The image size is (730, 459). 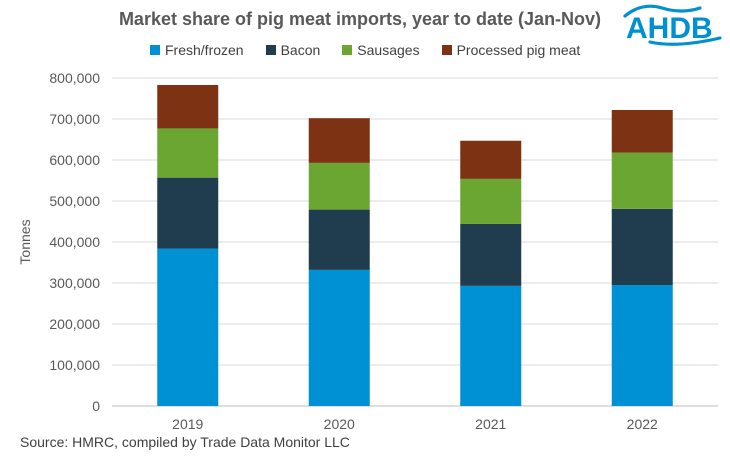 I want to click on legend-label: Fresh/frozen, so click(x=204, y=50).